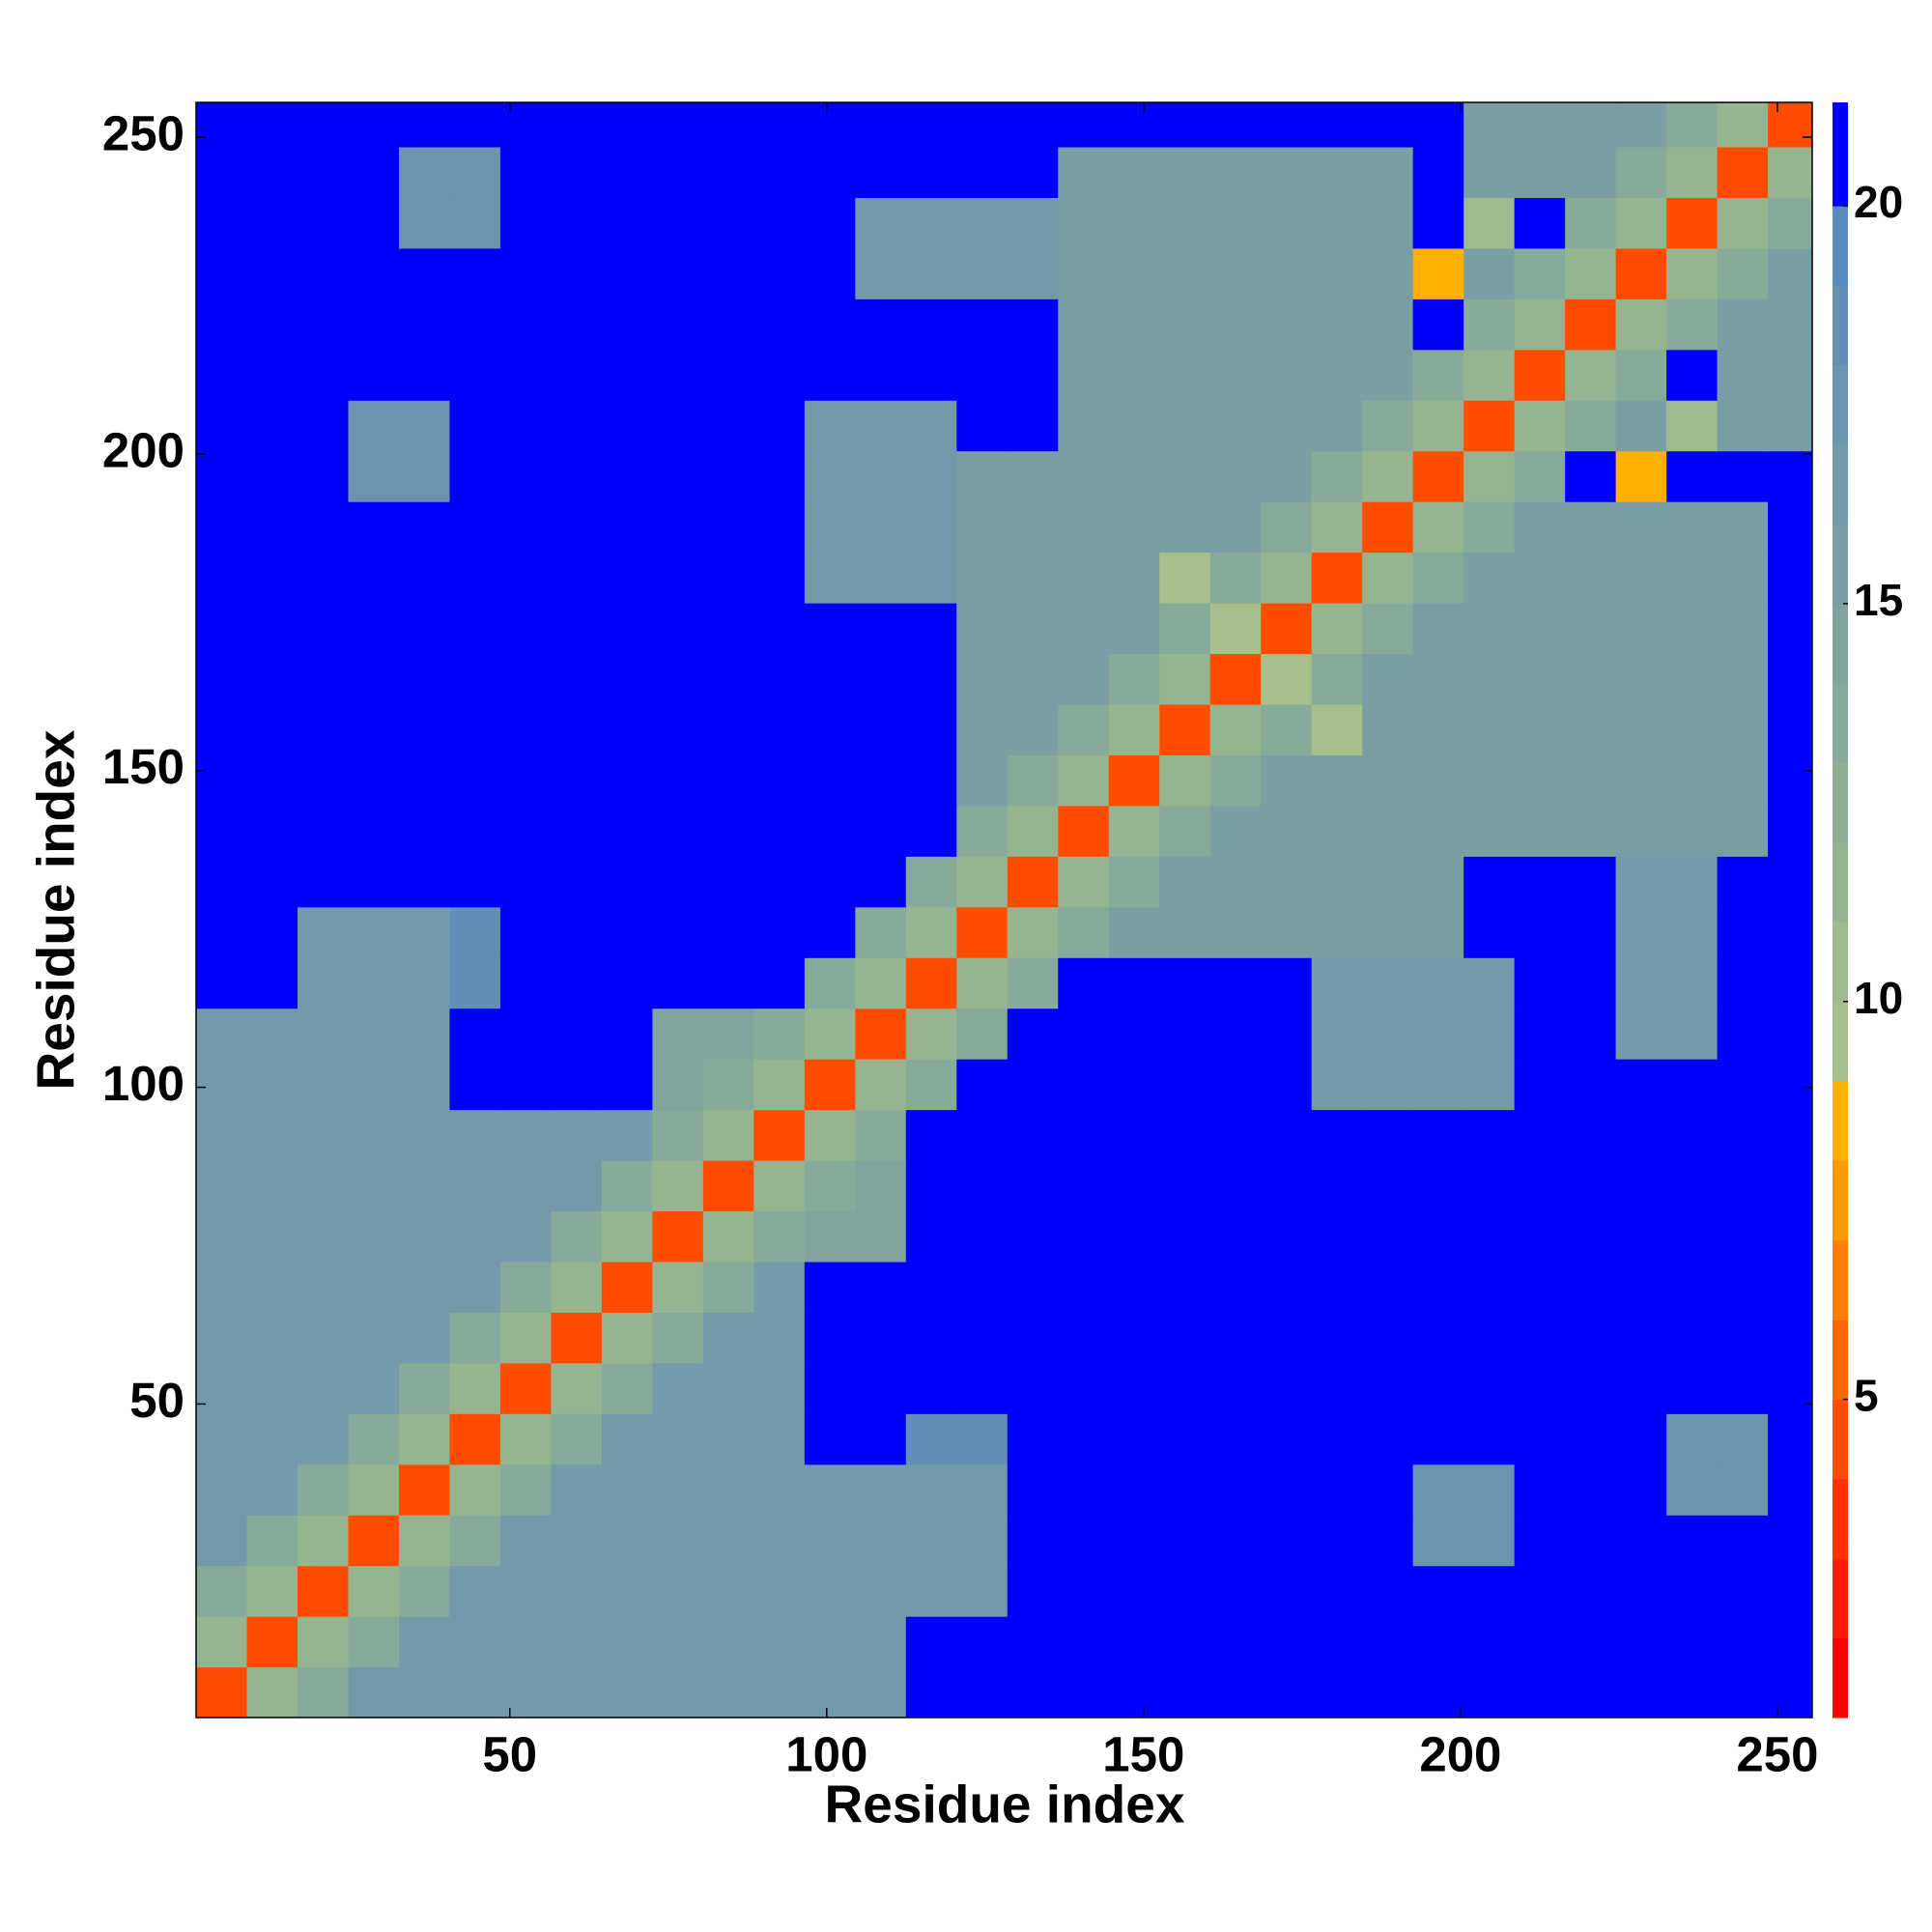 The height and width of the screenshot is (1932, 1932). Describe the element at coordinates (157, 1400) in the screenshot. I see `y-tick-label: 50` at that location.